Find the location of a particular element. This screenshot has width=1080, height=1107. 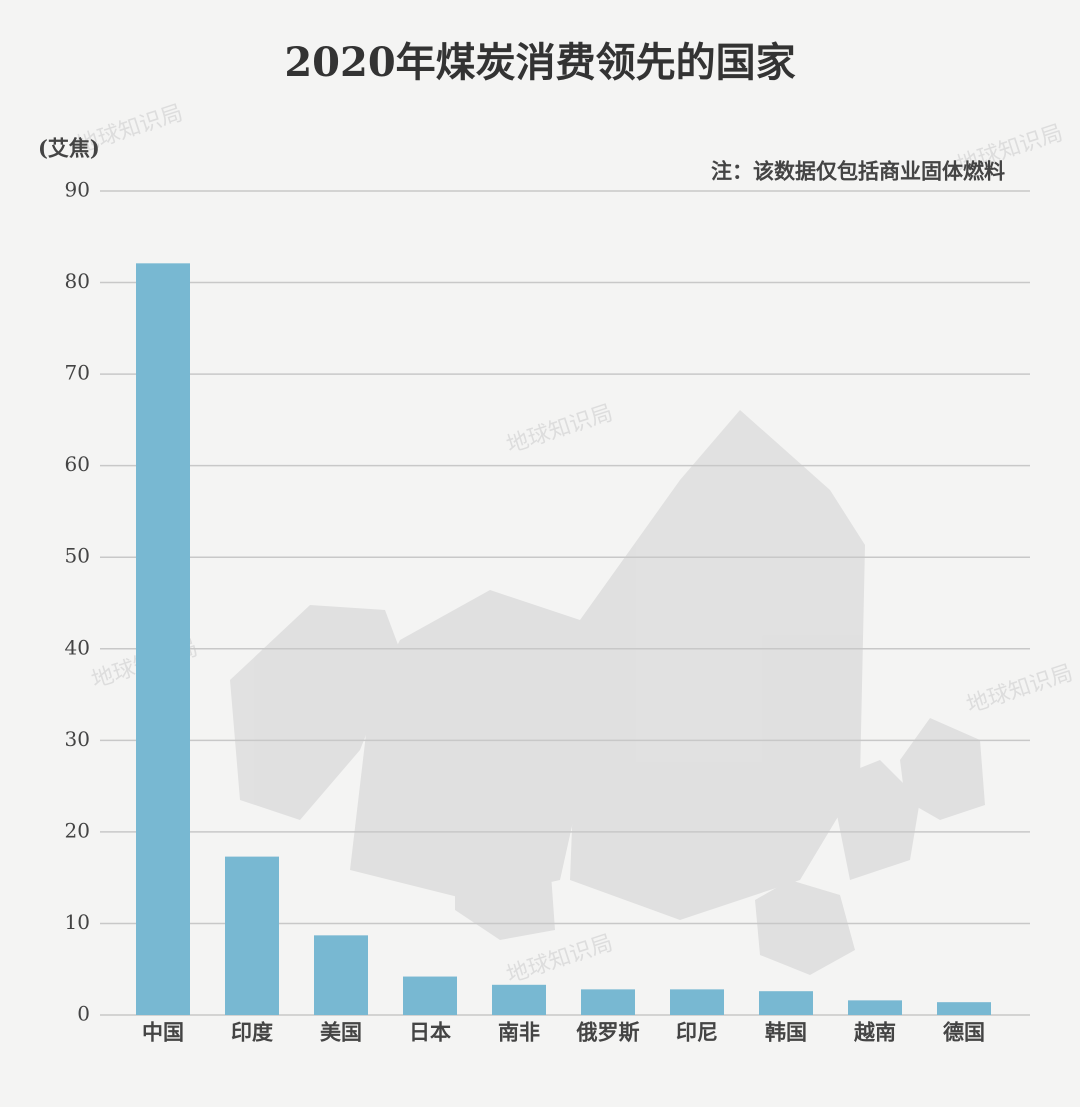

y-tick-label: 70 is located at coordinates (77, 373).